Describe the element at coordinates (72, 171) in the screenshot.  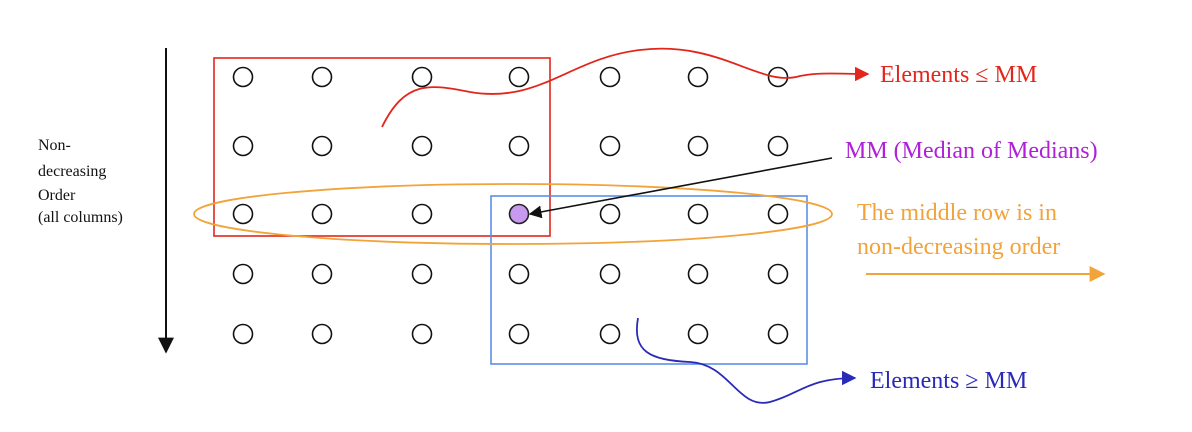
I see `order-label-line-2: decreasing` at that location.